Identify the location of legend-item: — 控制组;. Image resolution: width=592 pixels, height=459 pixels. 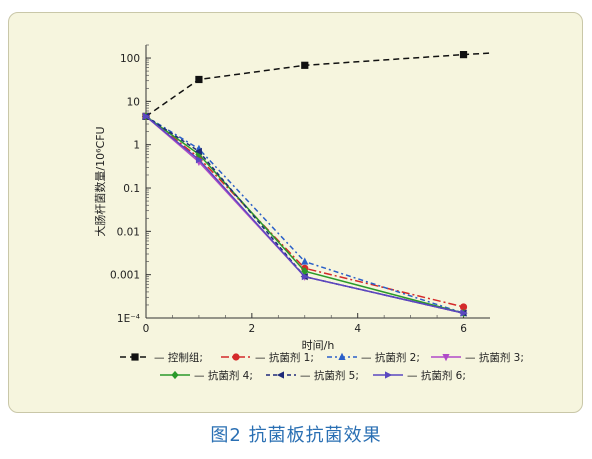
(161, 357).